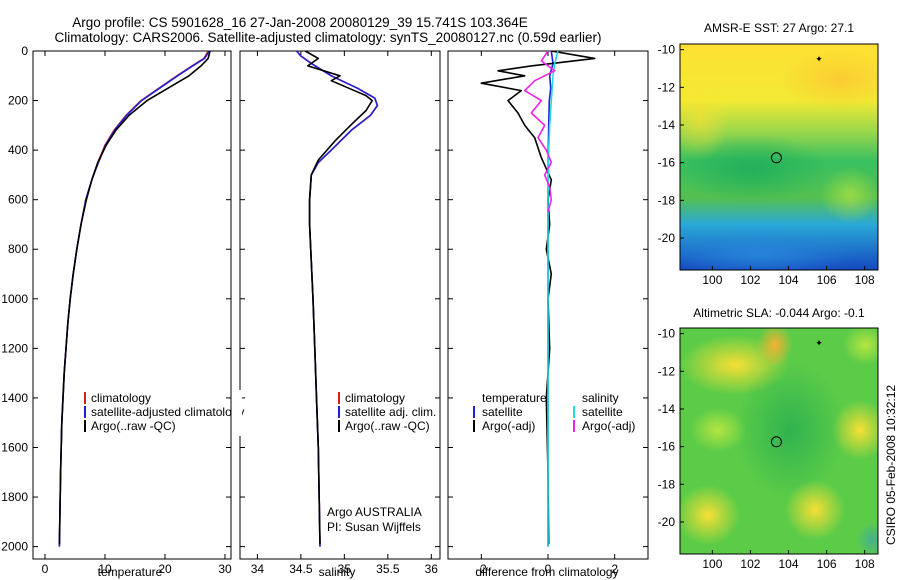  What do you see at coordinates (374, 512) in the screenshot?
I see `argo-credit: Argo AUSTRALIA` at bounding box center [374, 512].